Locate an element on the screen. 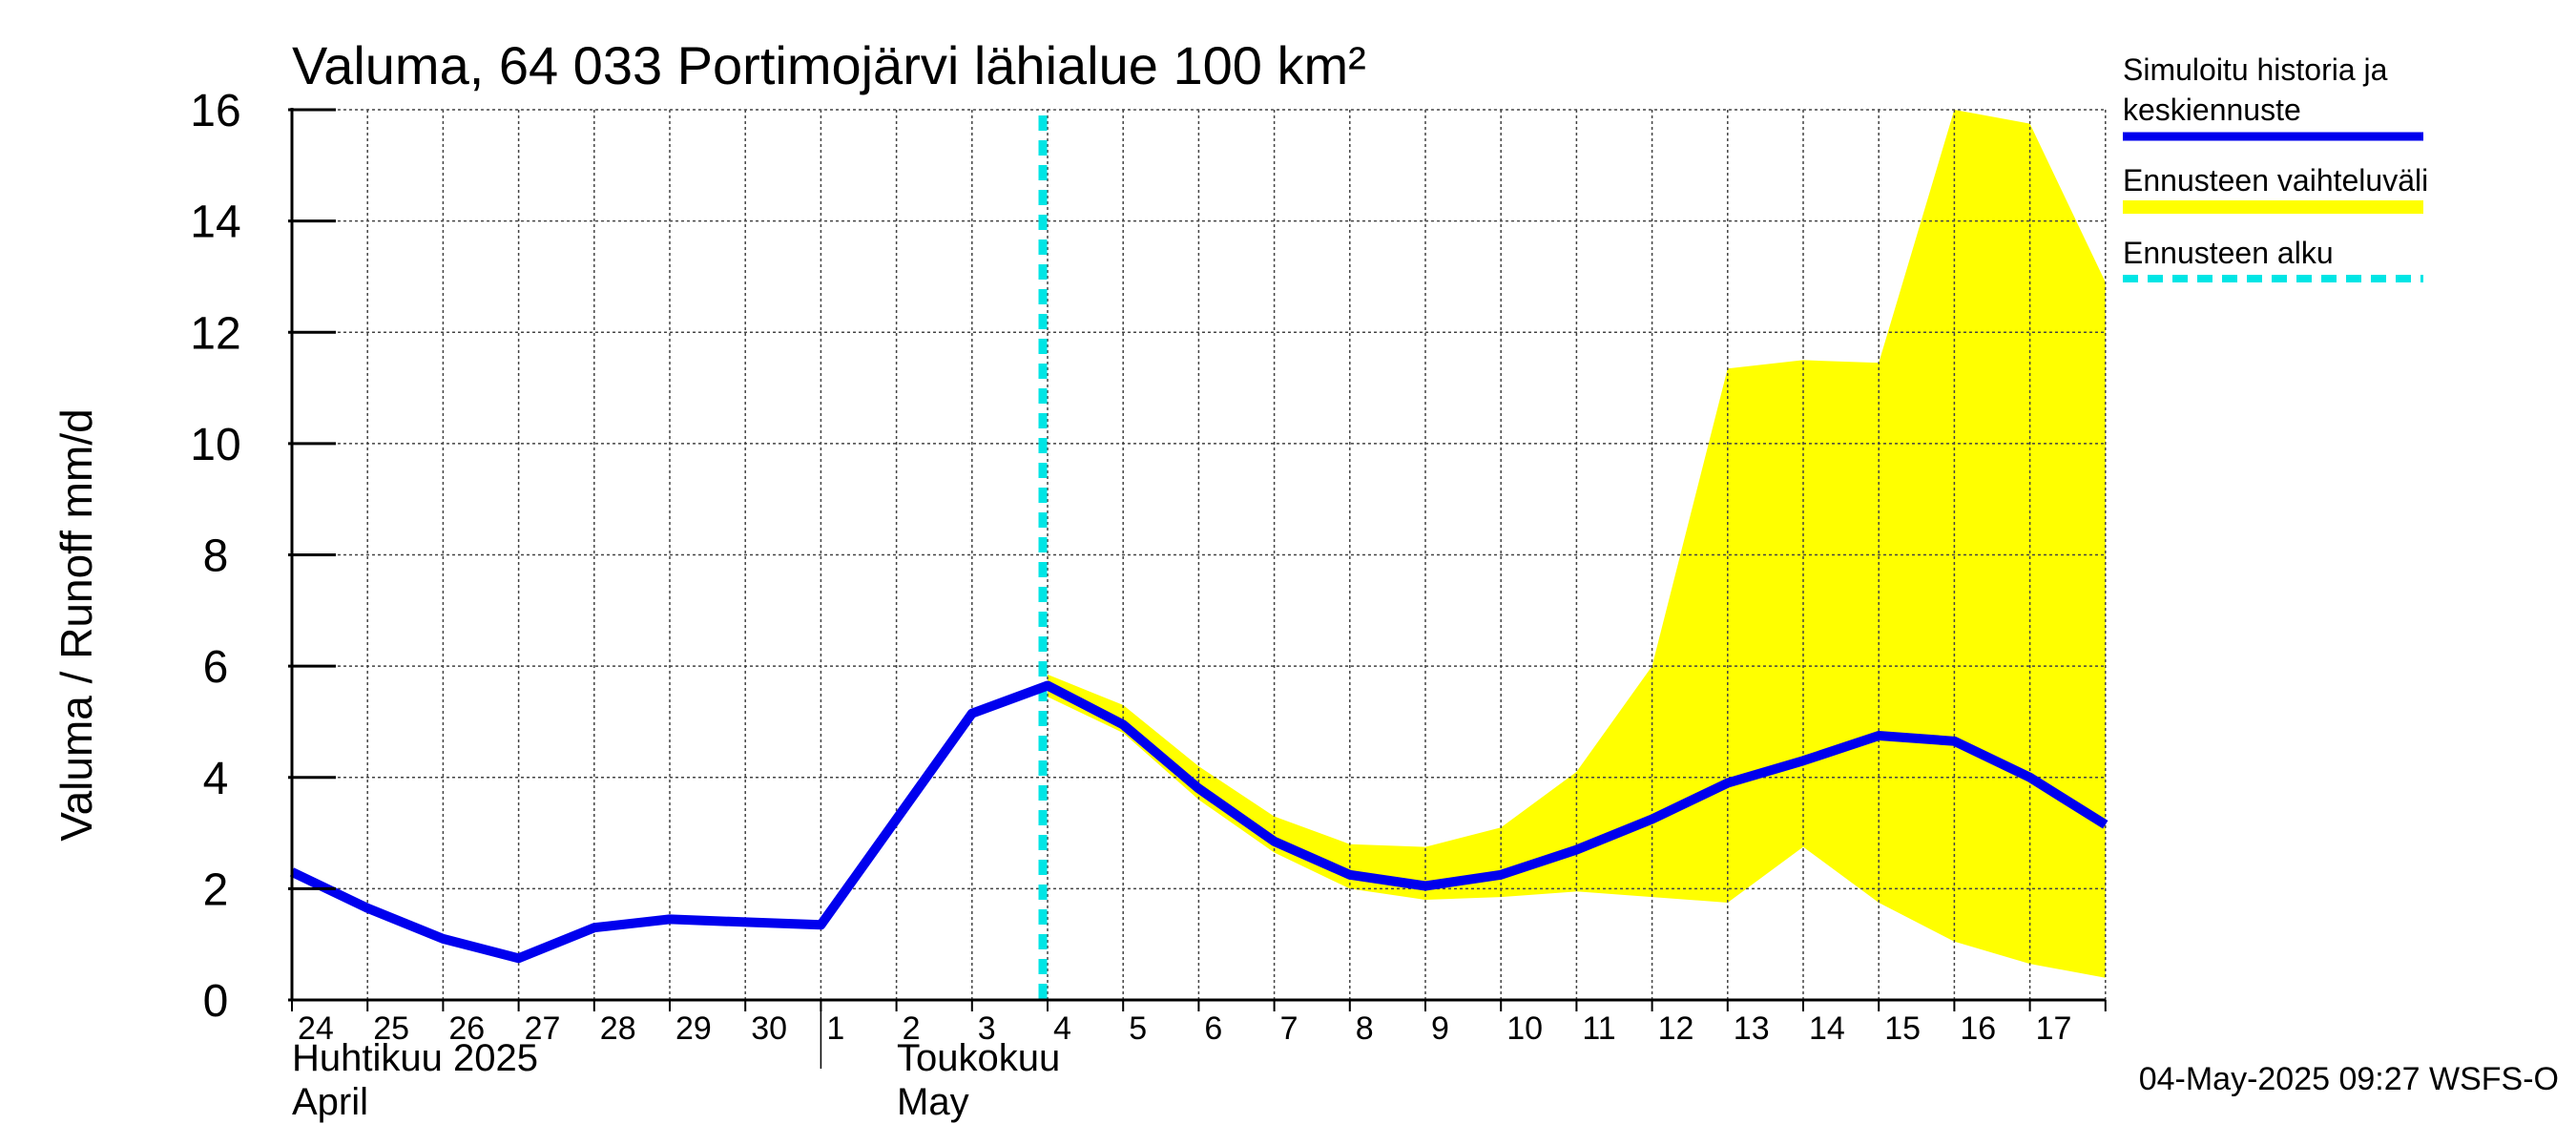 This screenshot has width=2576, height=1145. x-tick-label: 10 is located at coordinates (1524, 1029).